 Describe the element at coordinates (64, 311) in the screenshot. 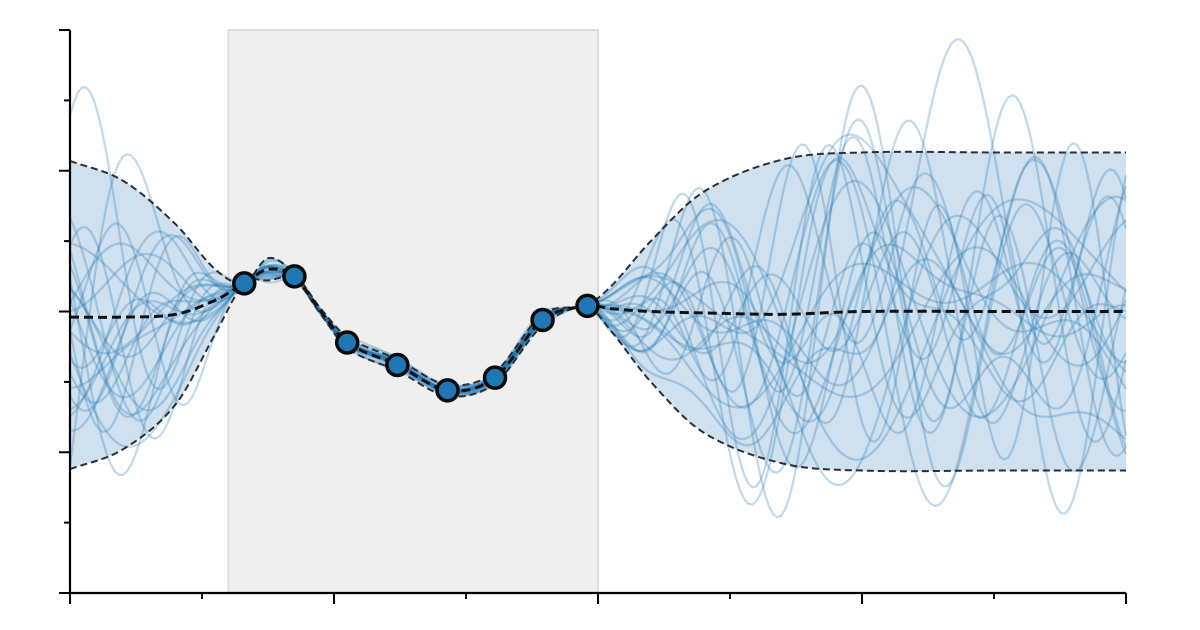

I see `y-ticks` at that location.